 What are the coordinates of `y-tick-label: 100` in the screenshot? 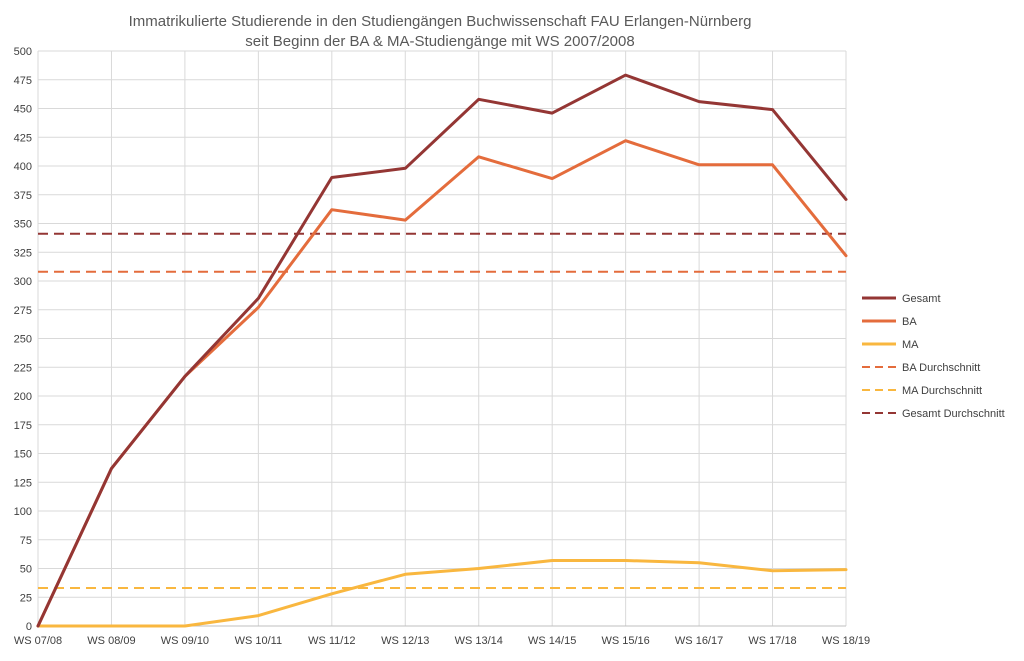 It's located at (23, 512).